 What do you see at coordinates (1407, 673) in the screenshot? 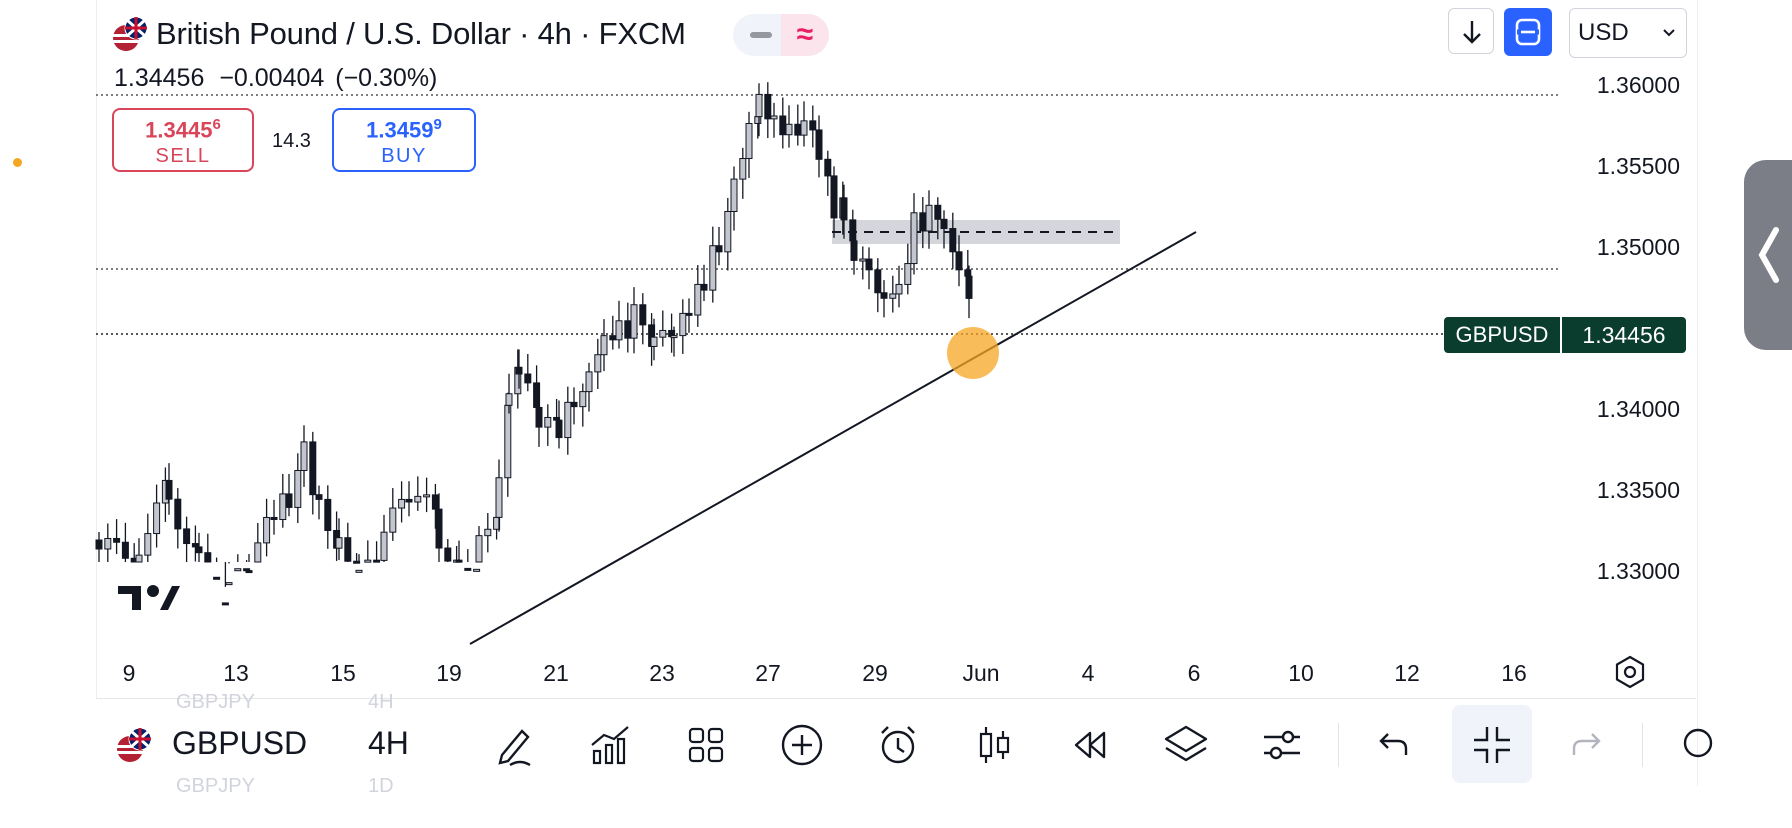
I see `time-axis-label: 12` at bounding box center [1407, 673].